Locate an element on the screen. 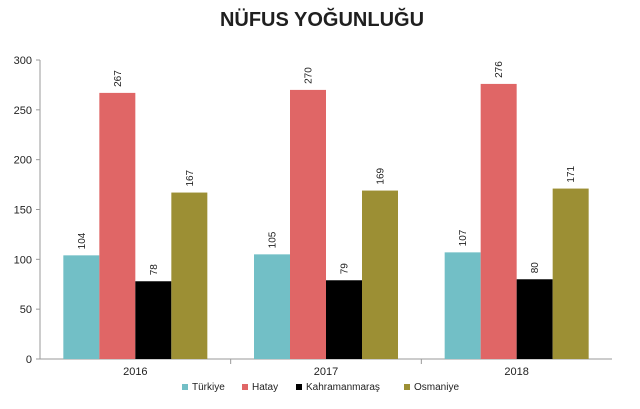  legend: Türkiye Hatay Kahramanmaraş Osmaniye is located at coordinates (320, 387).